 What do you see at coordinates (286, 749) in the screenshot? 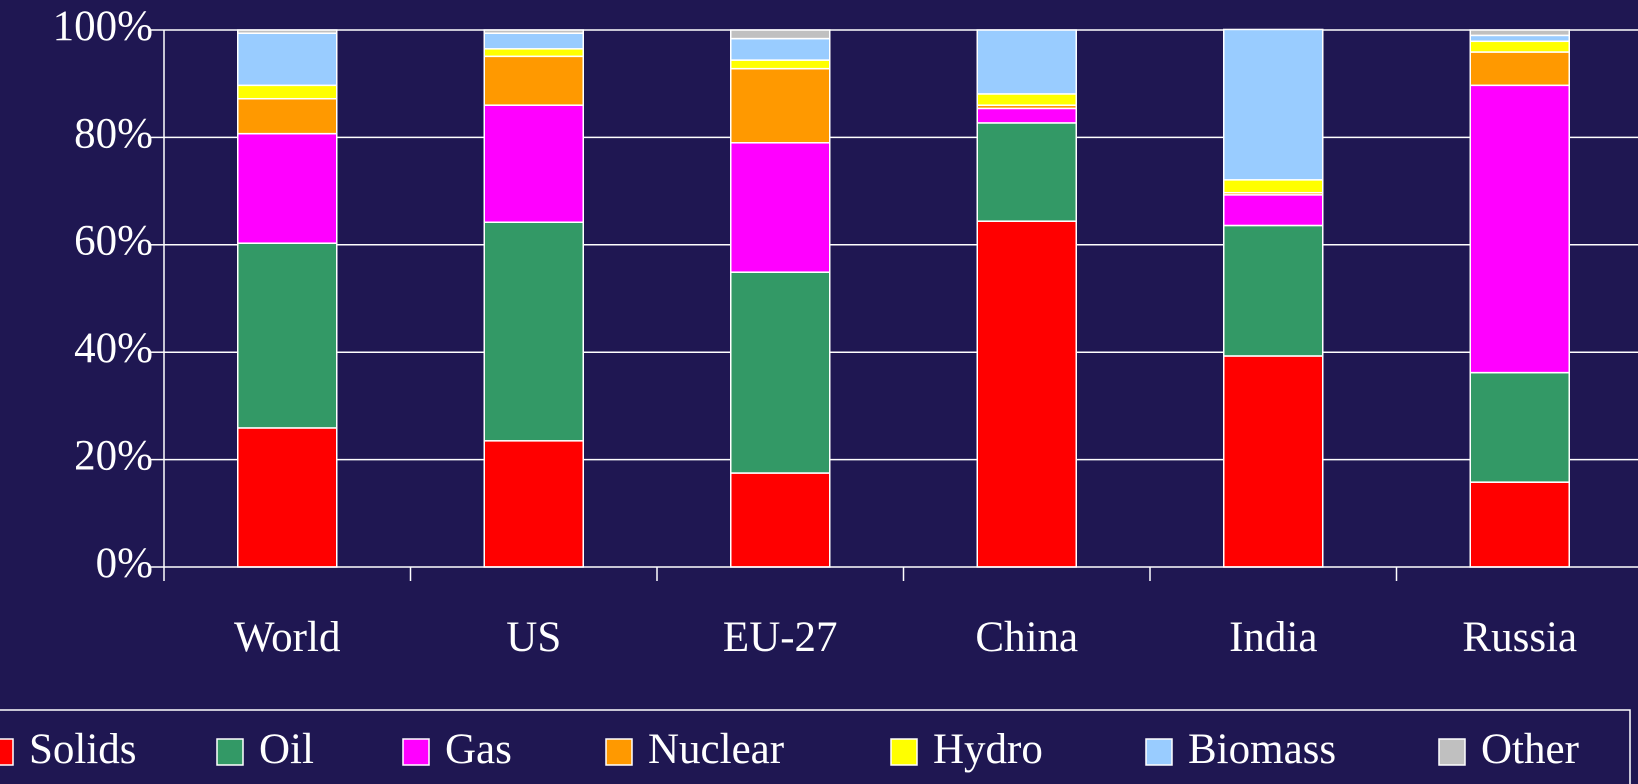
I see `legend-label: Oil` at bounding box center [286, 749].